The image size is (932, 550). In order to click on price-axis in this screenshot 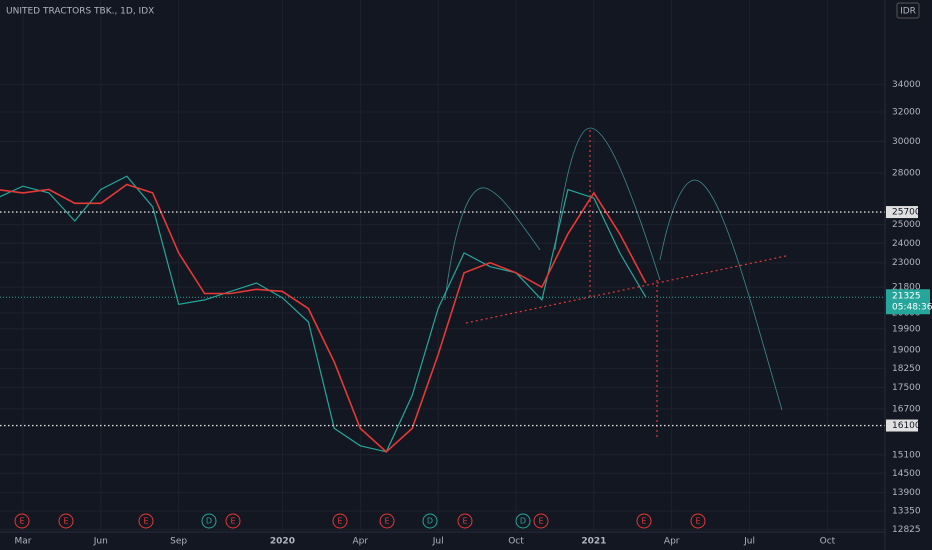, I will do `click(908, 275)`.